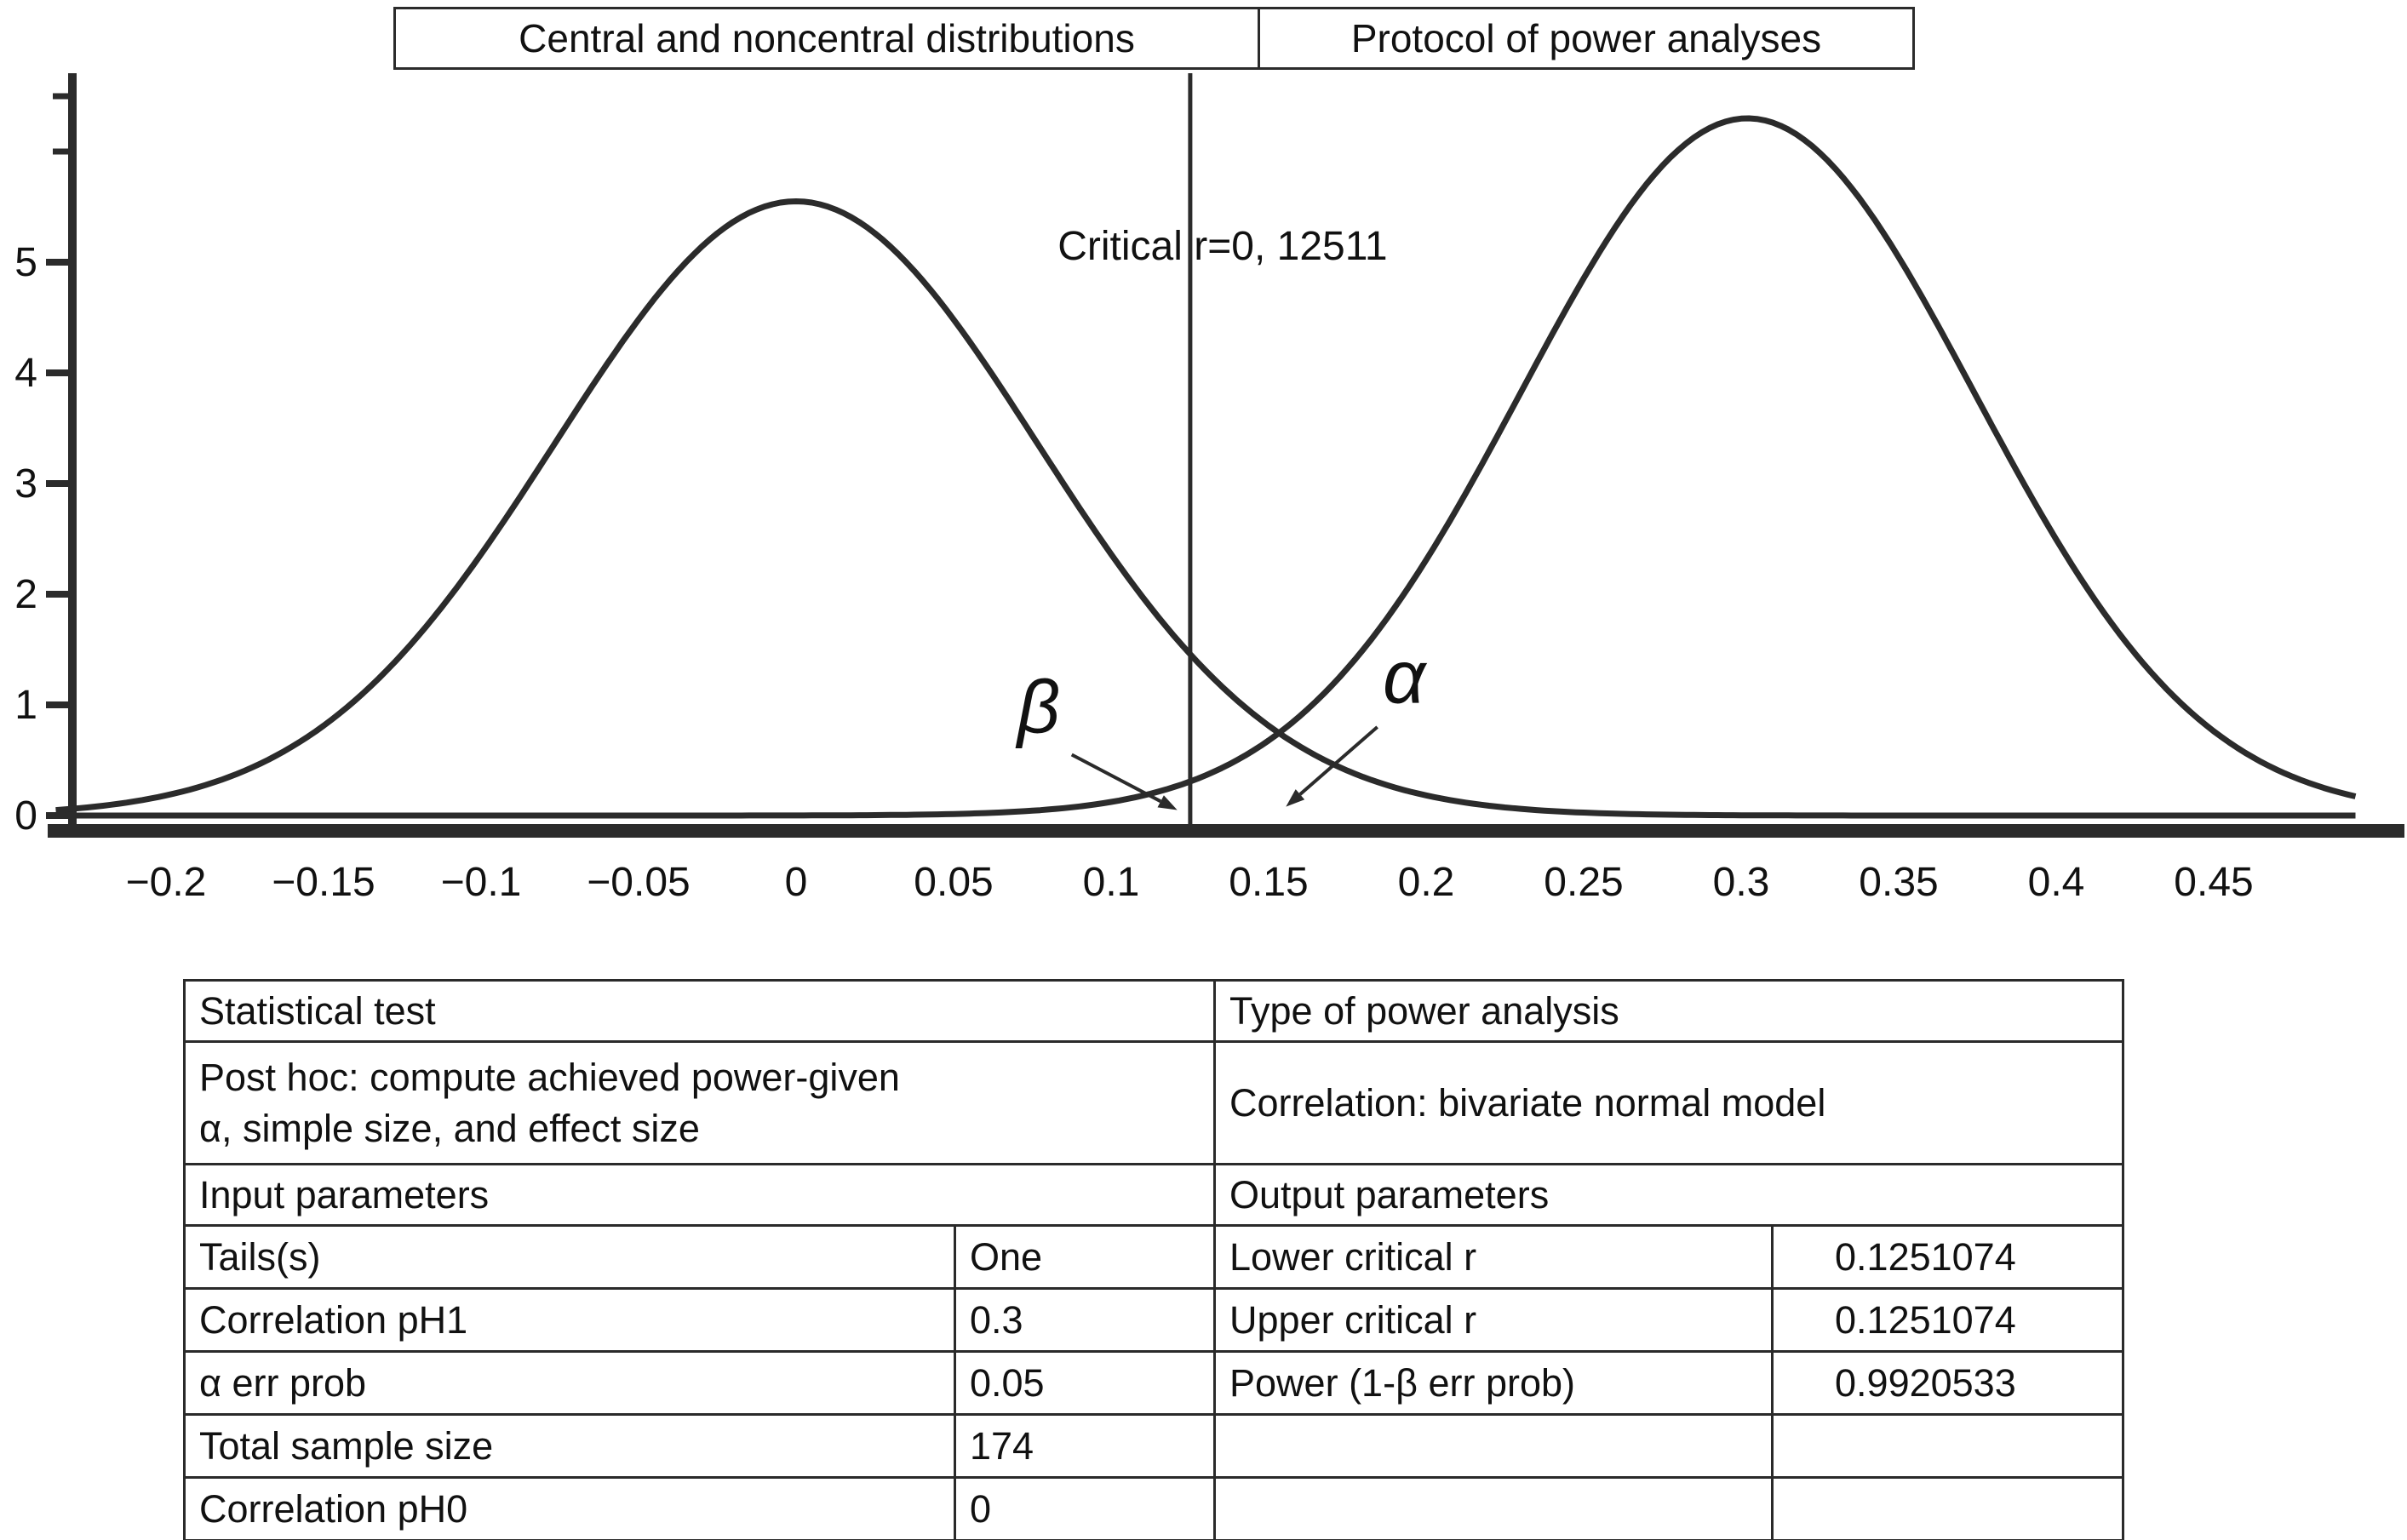 The height and width of the screenshot is (1540, 2407). I want to click on y-tick-label: 1, so click(25, 706).